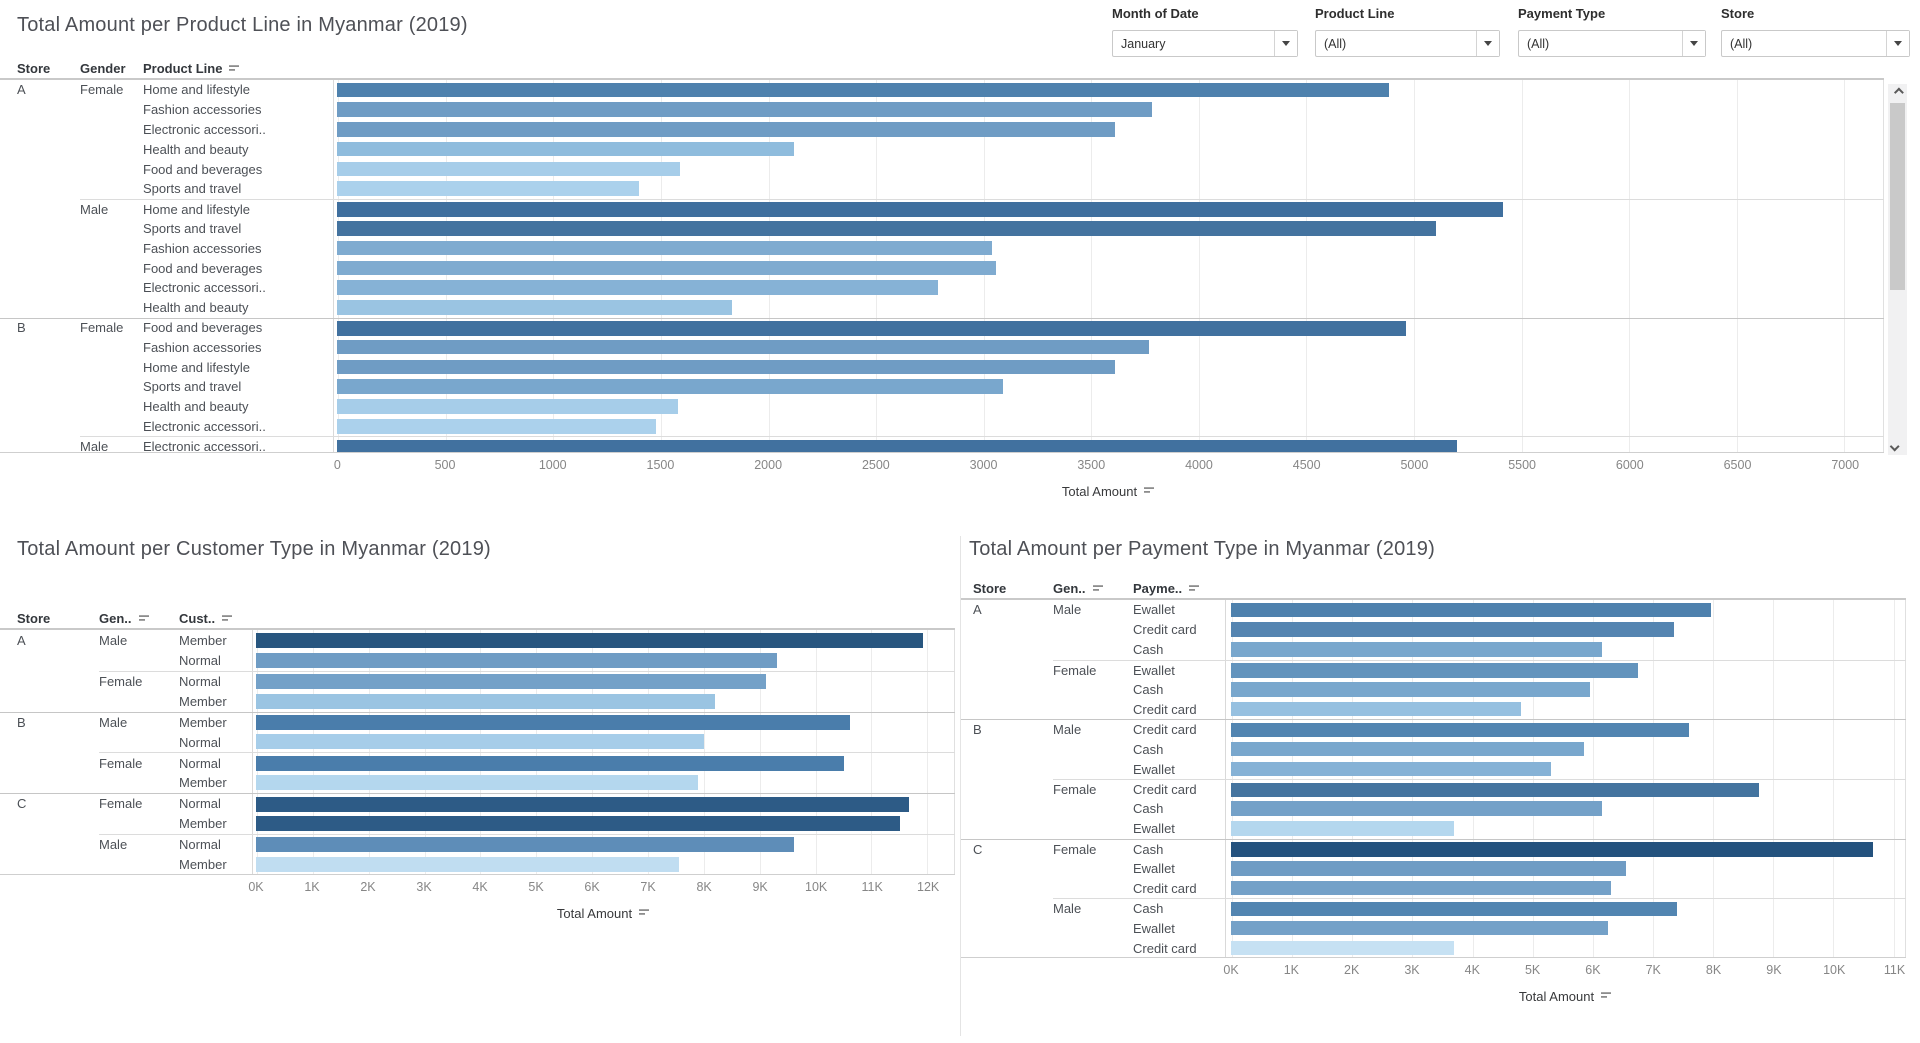  Describe the element at coordinates (215, 618) in the screenshot. I see `column-header: Cust..` at that location.